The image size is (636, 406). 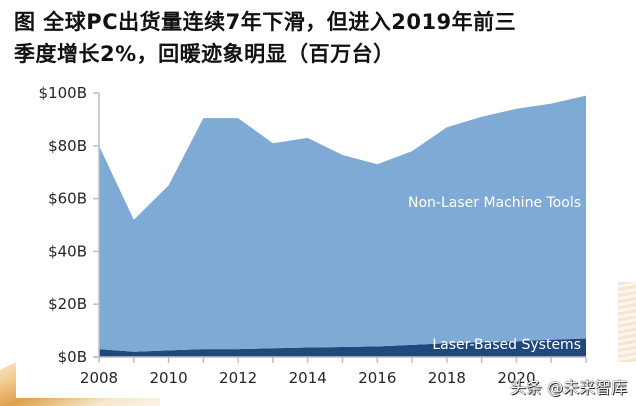 What do you see at coordinates (377, 378) in the screenshot?
I see `x-tick-label: 2016` at bounding box center [377, 378].